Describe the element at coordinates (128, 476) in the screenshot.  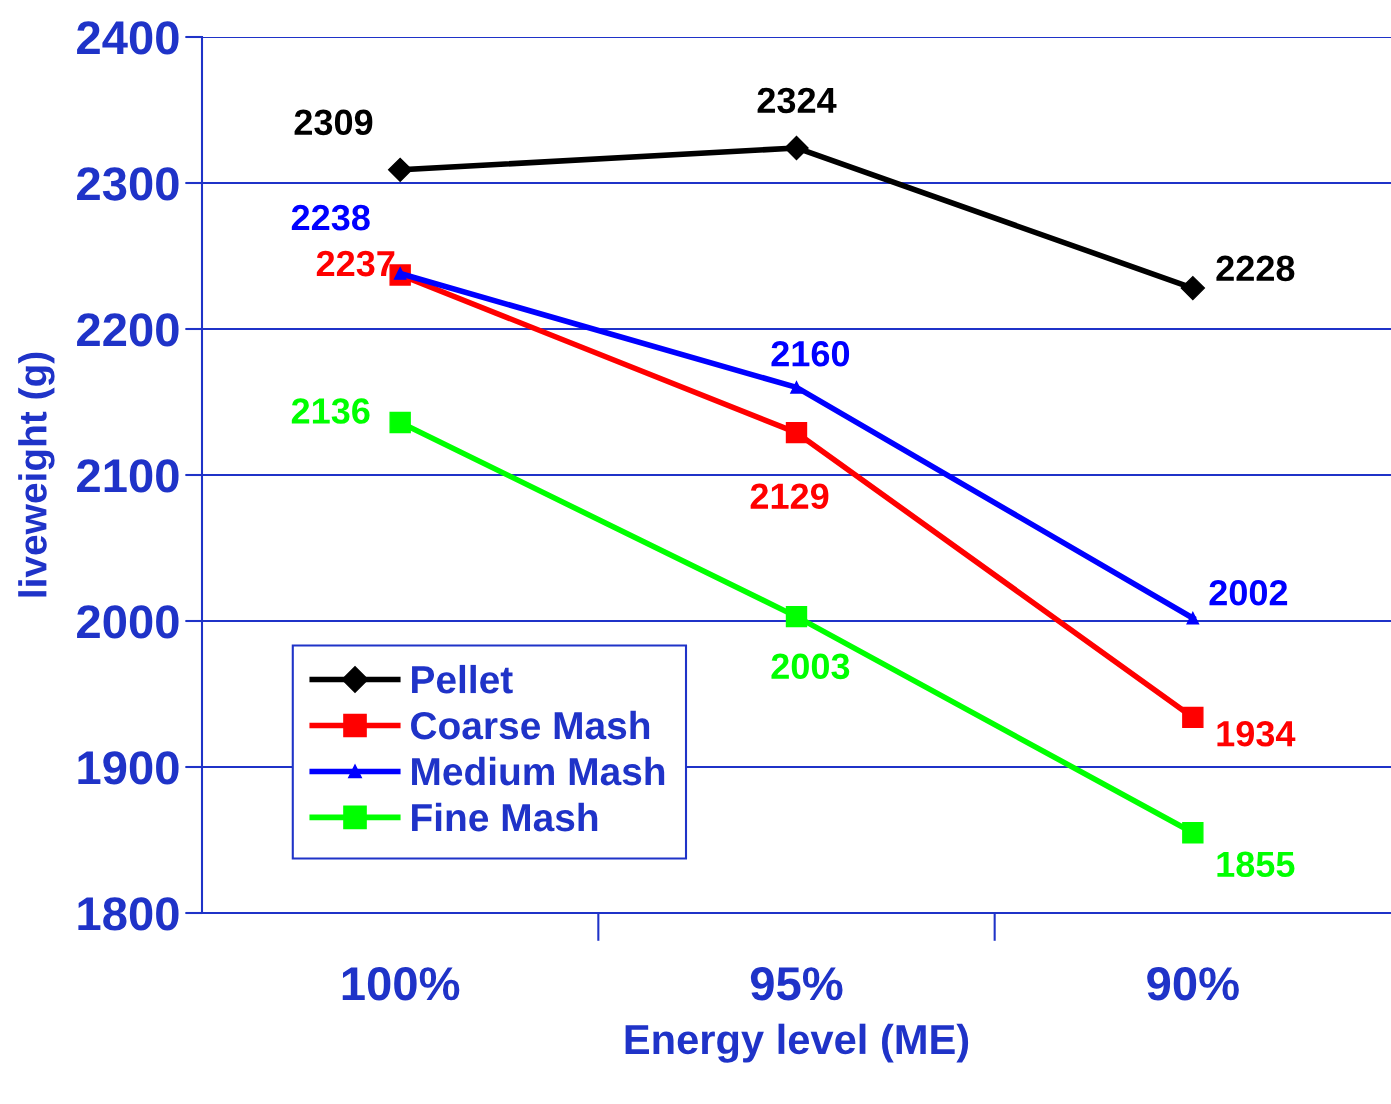
I see `y-tick-label: 2100` at that location.